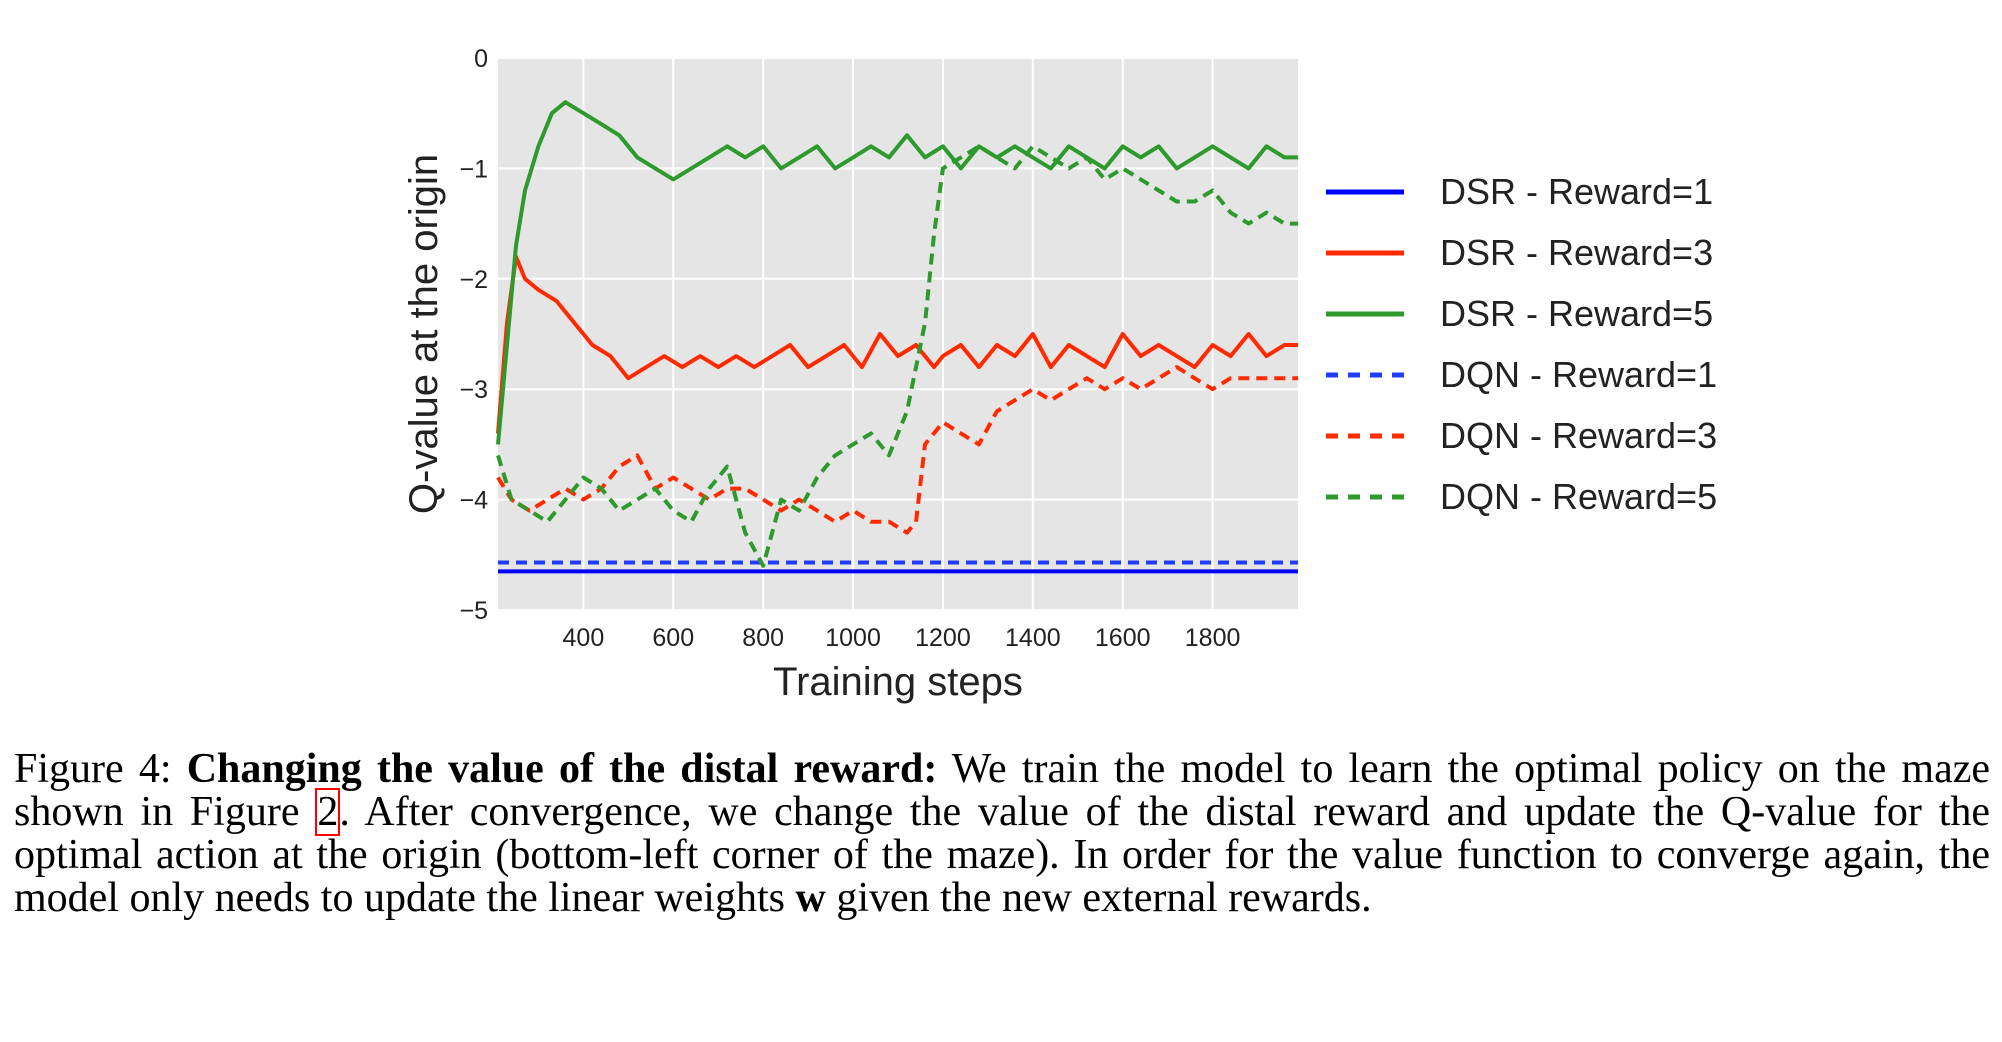 This screenshot has height=1042, width=2002. Describe the element at coordinates (473, 169) in the screenshot. I see `y-tick-label: −1` at that location.